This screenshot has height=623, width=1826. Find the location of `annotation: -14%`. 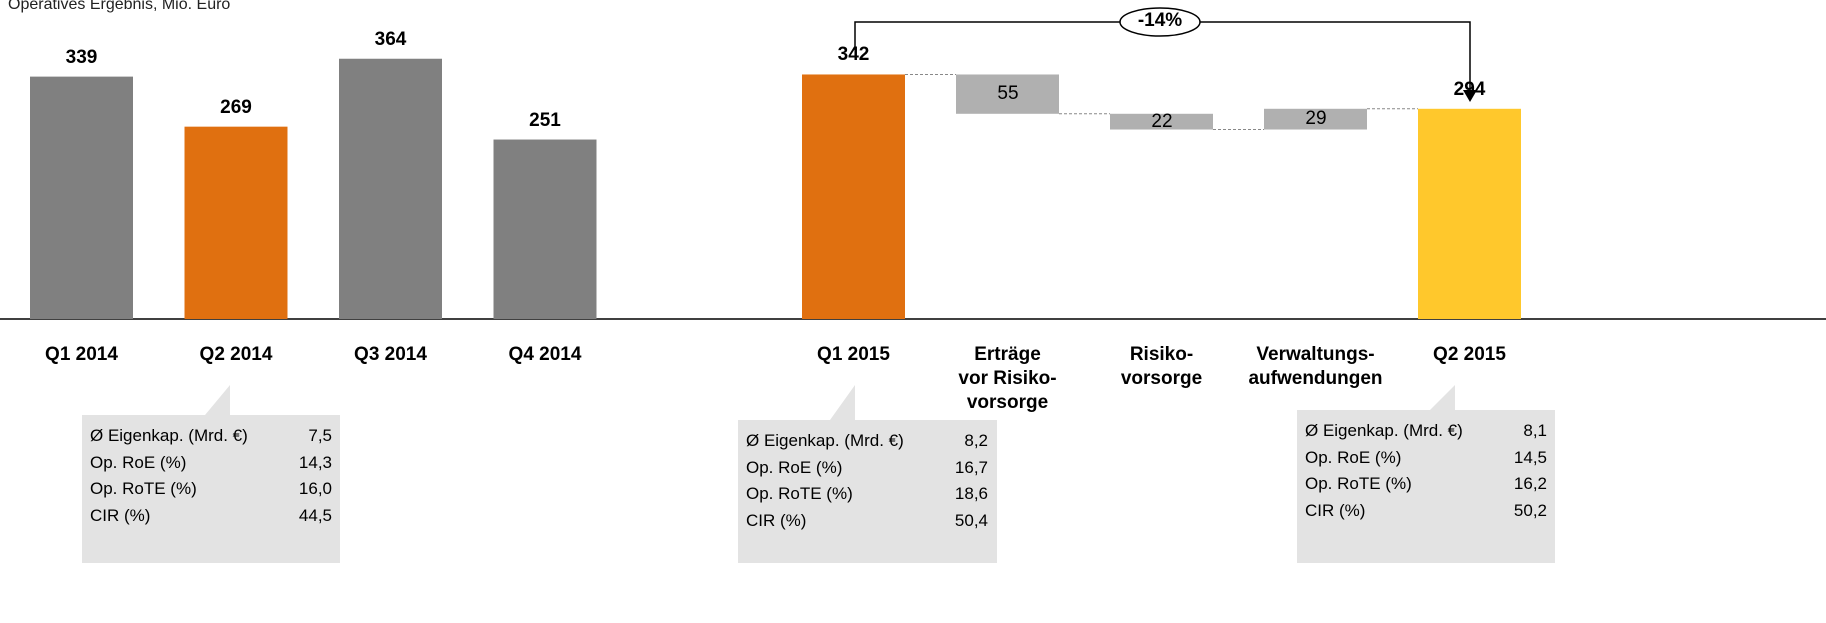

annotation: -14% is located at coordinates (1160, 20).